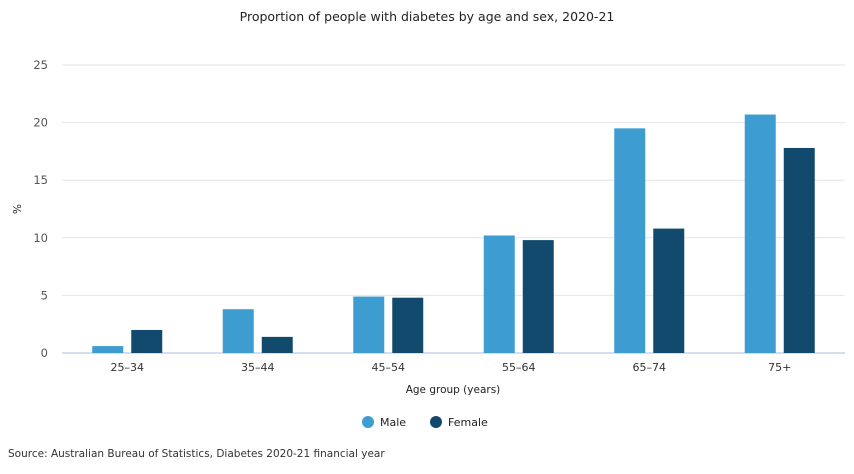 Image resolution: width=854 pixels, height=474 pixels. What do you see at coordinates (389, 367) in the screenshot?
I see `x-tick-label: 45–54` at bounding box center [389, 367].